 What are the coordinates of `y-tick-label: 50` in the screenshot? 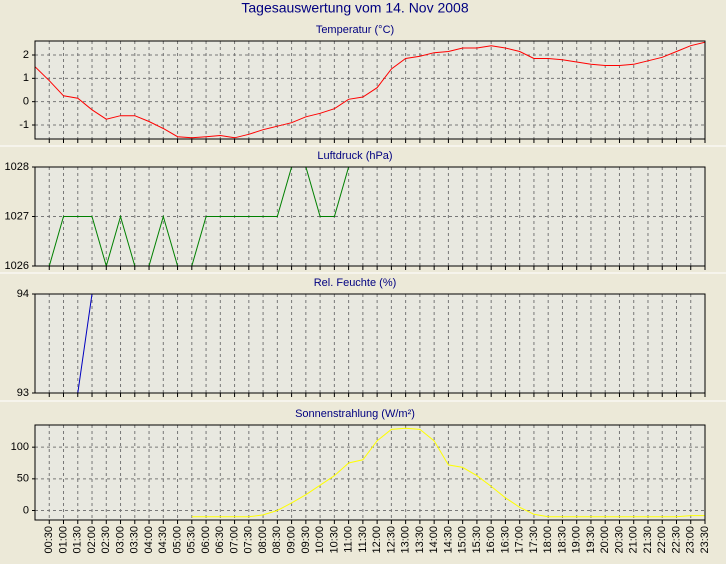 It's located at (23, 479).